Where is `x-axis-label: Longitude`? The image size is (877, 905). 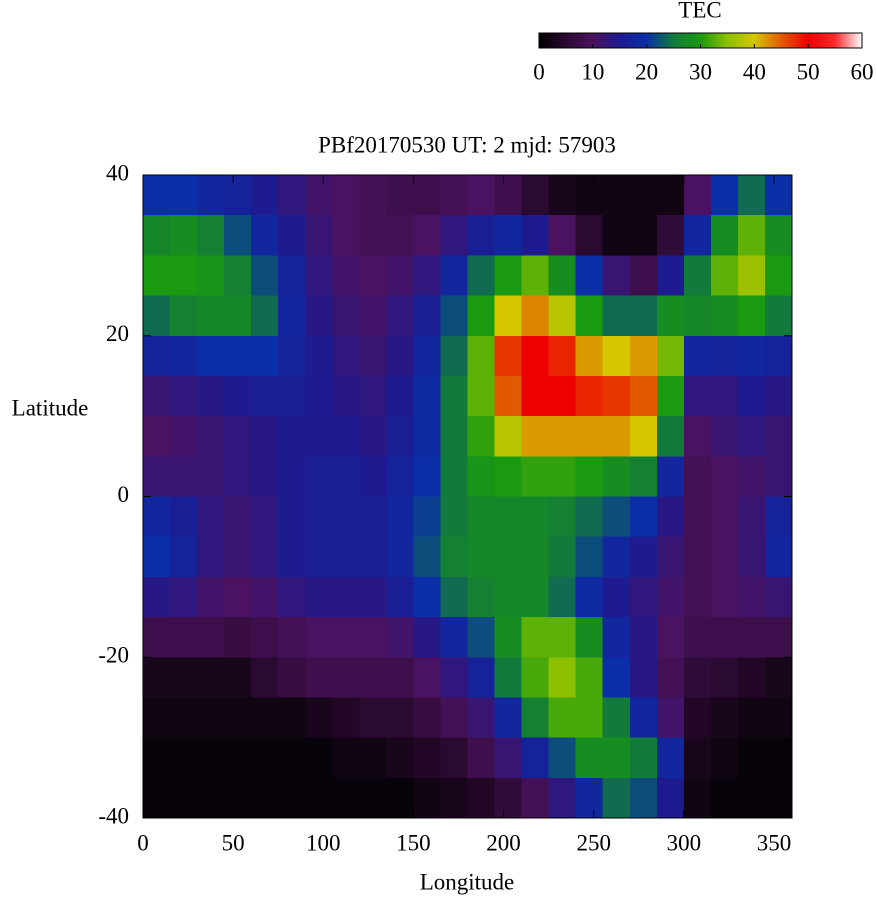 x-axis-label: Longitude is located at coordinates (467, 881).